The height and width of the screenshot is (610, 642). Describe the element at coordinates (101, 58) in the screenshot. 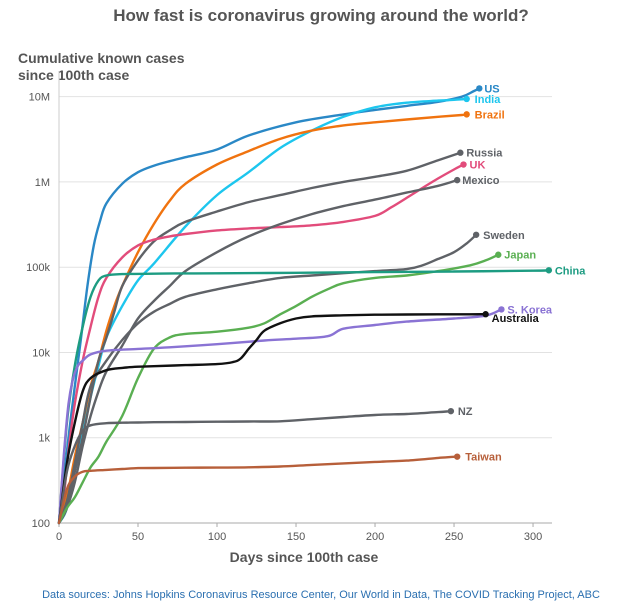

I see `y-axis-label-line-1: Cumulative known cases` at that location.